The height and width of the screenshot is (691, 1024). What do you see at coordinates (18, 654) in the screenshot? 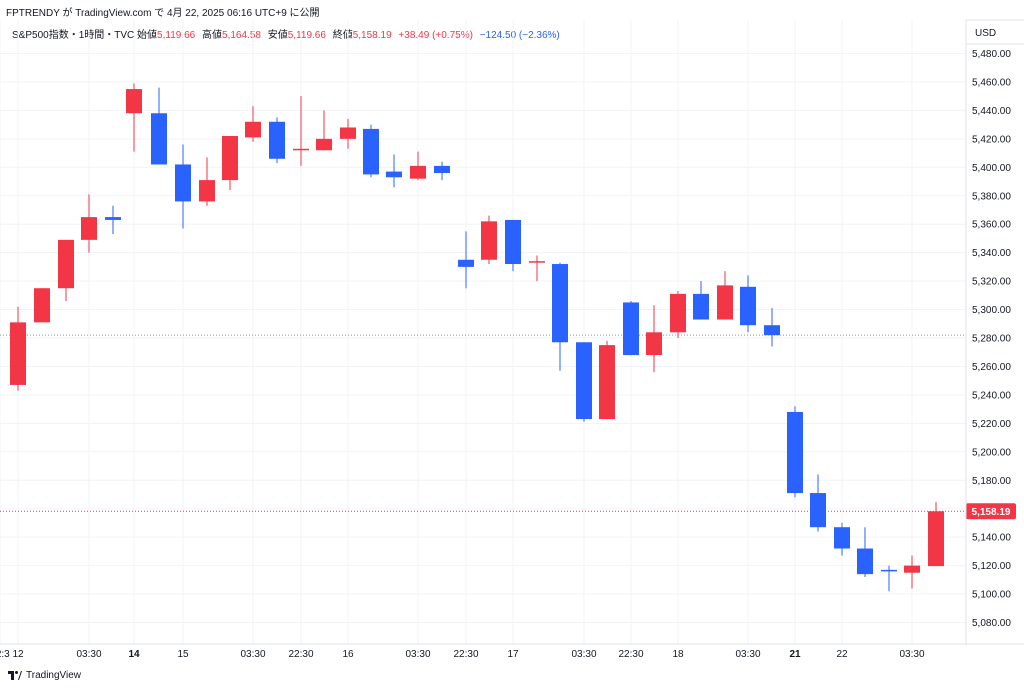
I see `time-tick-label: 12` at bounding box center [18, 654].